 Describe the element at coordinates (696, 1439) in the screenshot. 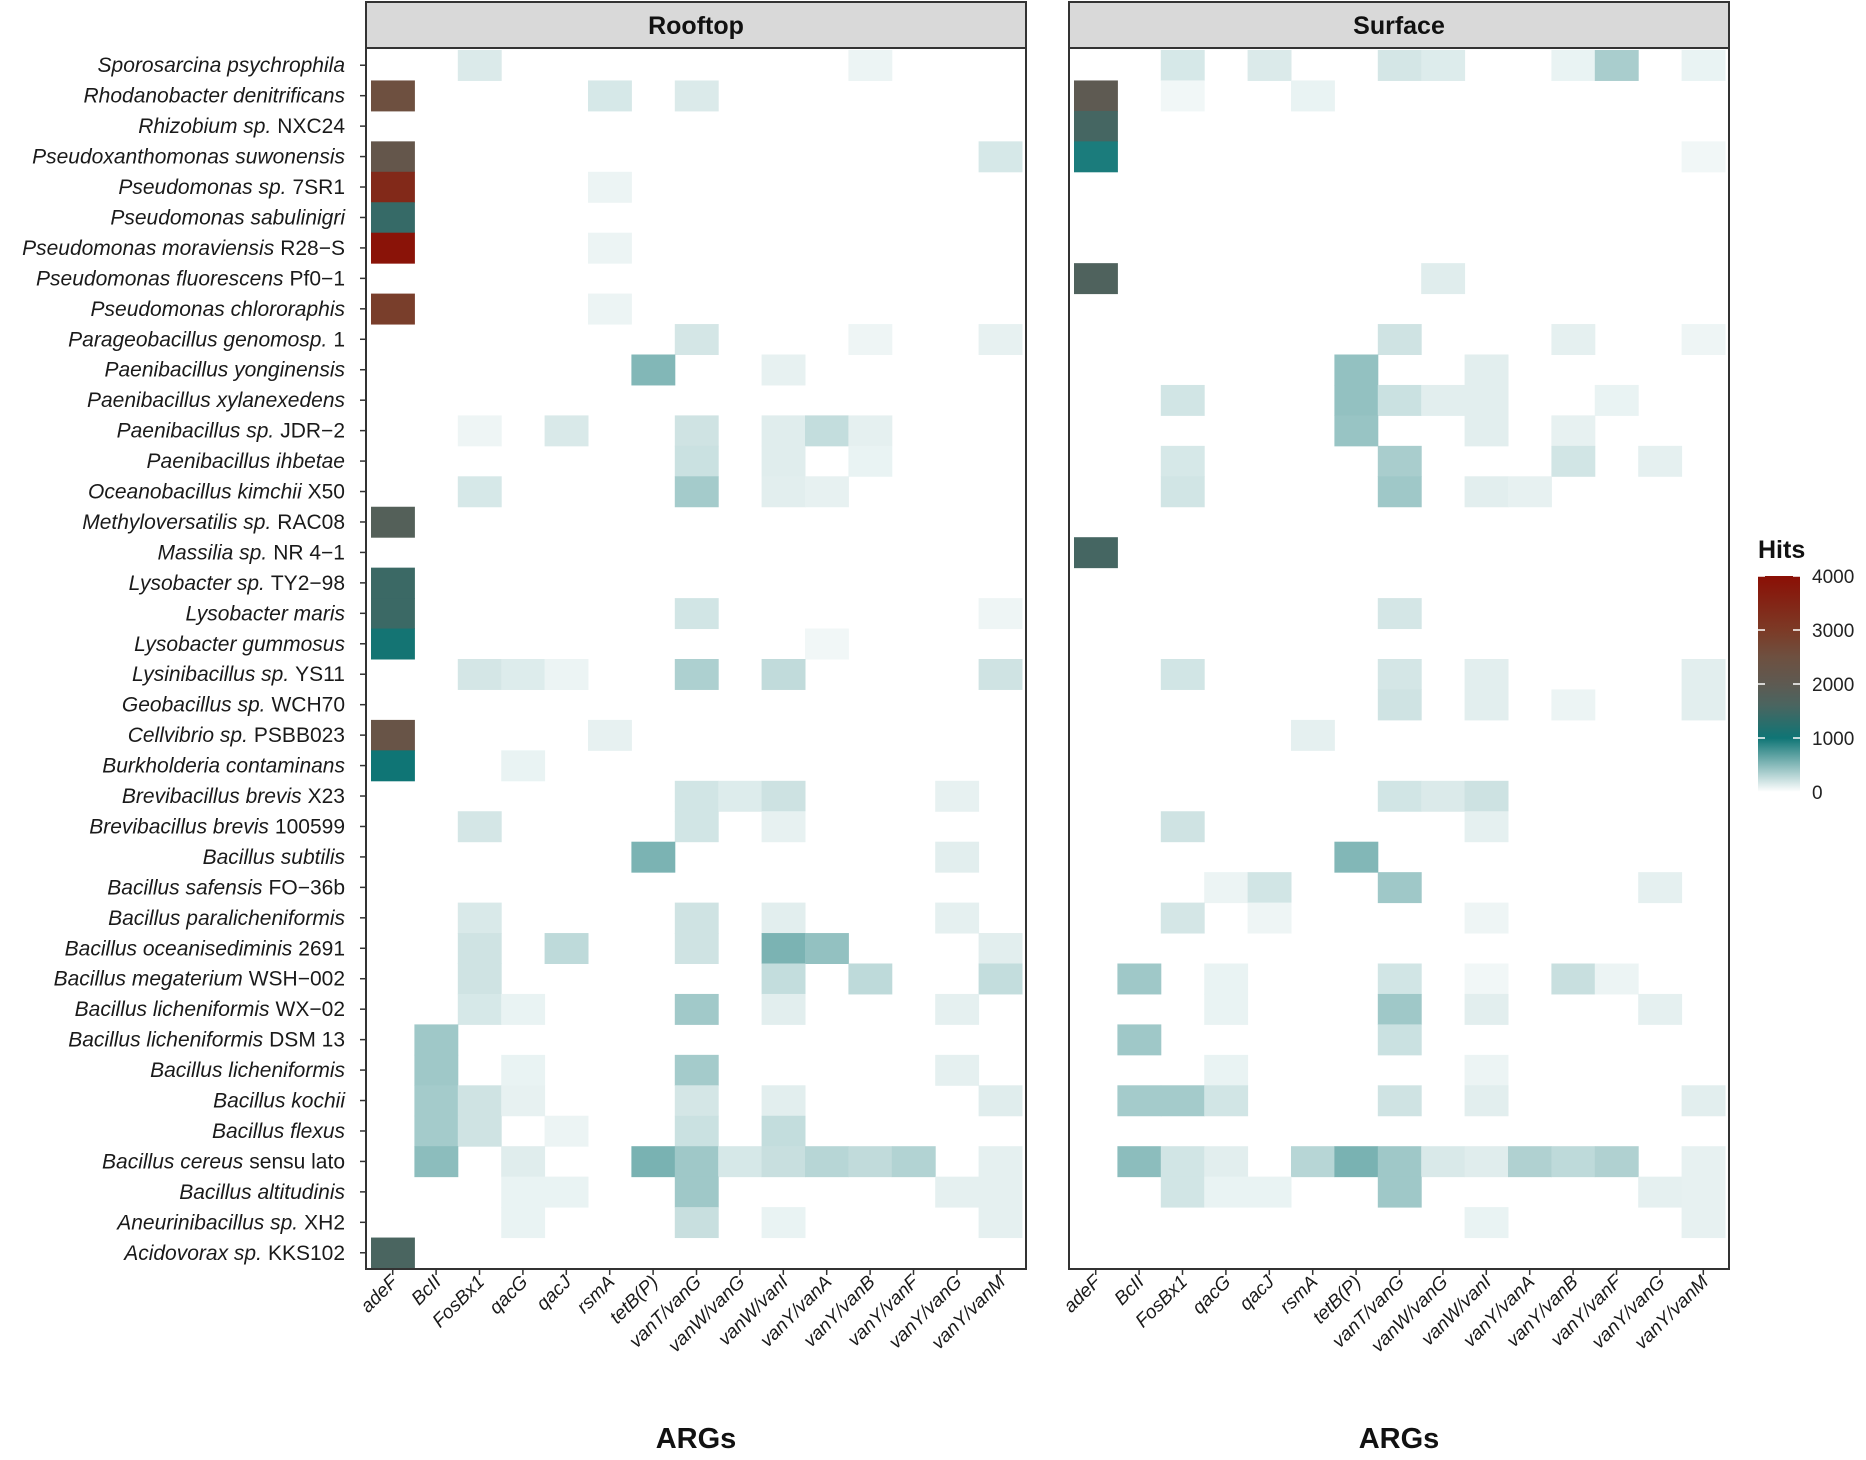

I see `x-axis-title: ARGs` at that location.